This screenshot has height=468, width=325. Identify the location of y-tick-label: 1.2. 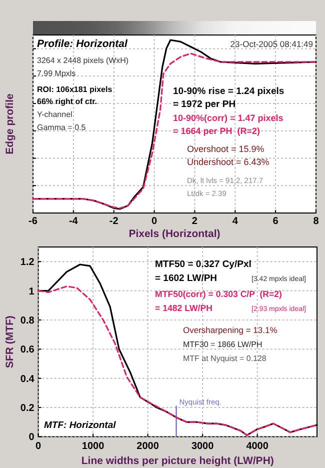
(27, 262).